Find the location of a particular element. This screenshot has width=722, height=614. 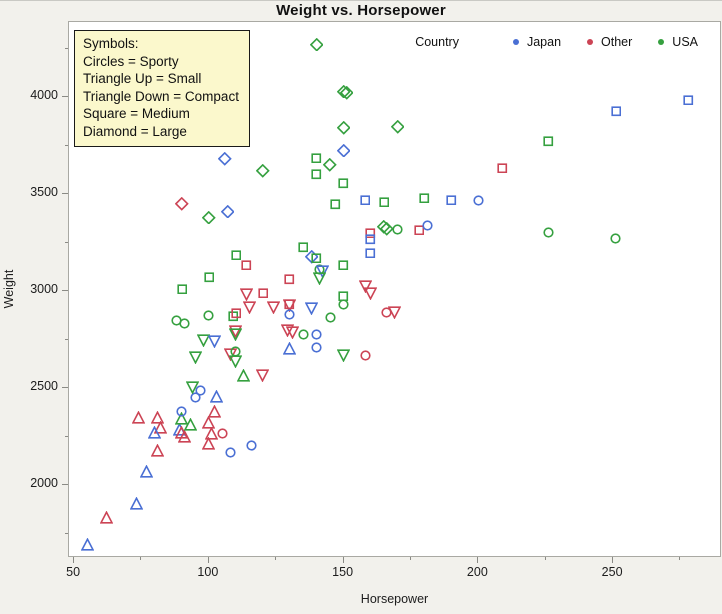

data-point-large-other is located at coordinates (182, 204).